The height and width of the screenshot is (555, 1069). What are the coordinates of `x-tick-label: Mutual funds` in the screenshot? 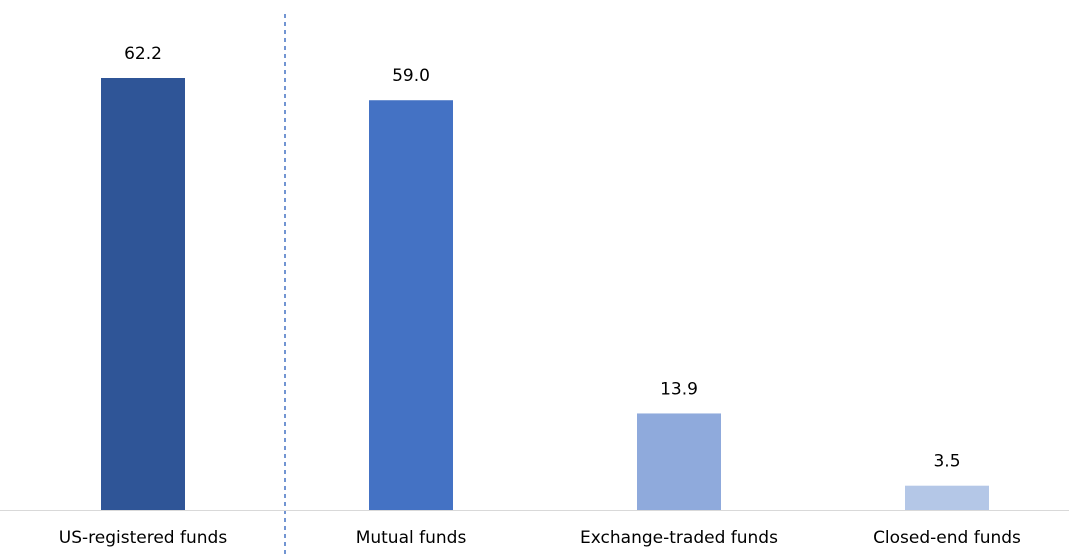 It's located at (411, 538).